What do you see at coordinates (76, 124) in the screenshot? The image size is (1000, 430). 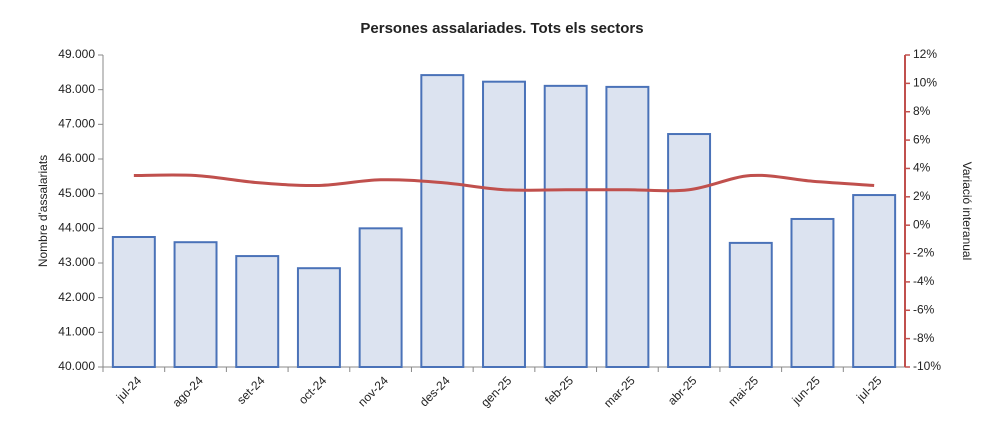 I see `y-tick-label: 47.000` at bounding box center [76, 124].